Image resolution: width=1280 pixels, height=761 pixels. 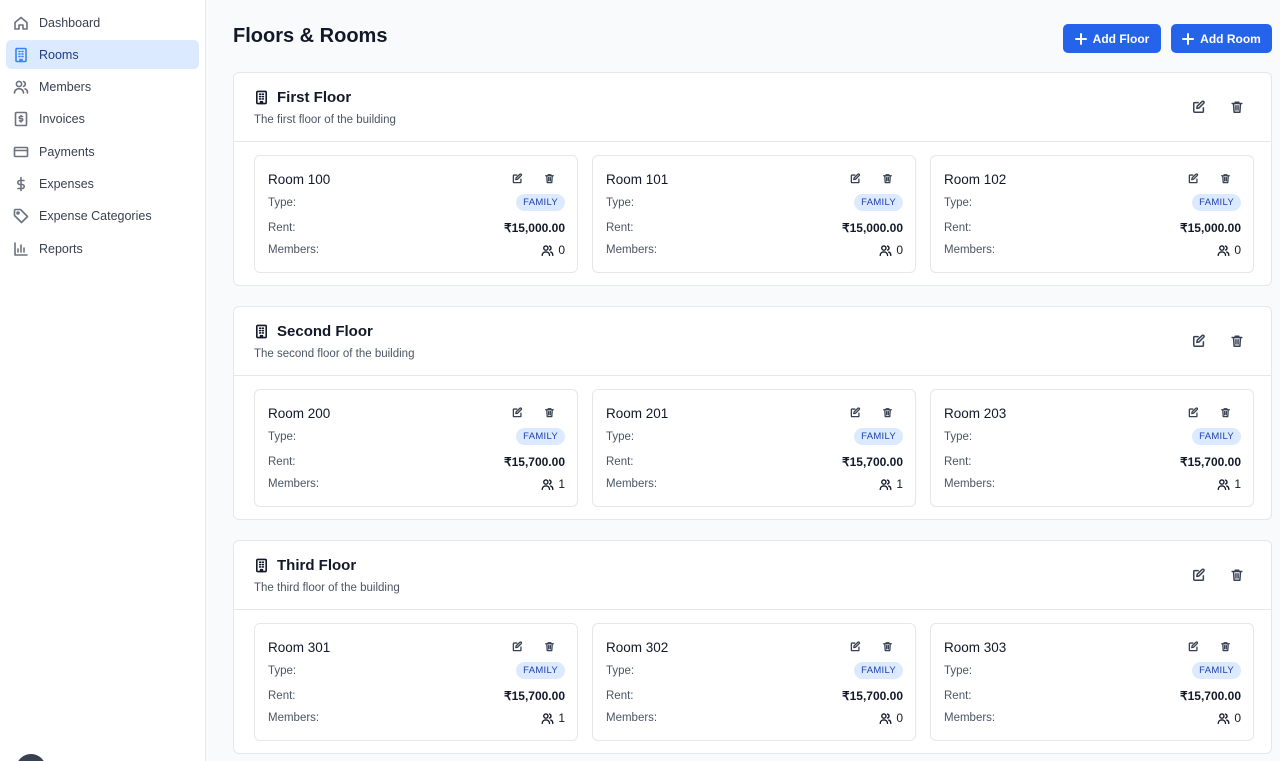 What do you see at coordinates (561, 718) in the screenshot?
I see `room-members-count: 1` at bounding box center [561, 718].